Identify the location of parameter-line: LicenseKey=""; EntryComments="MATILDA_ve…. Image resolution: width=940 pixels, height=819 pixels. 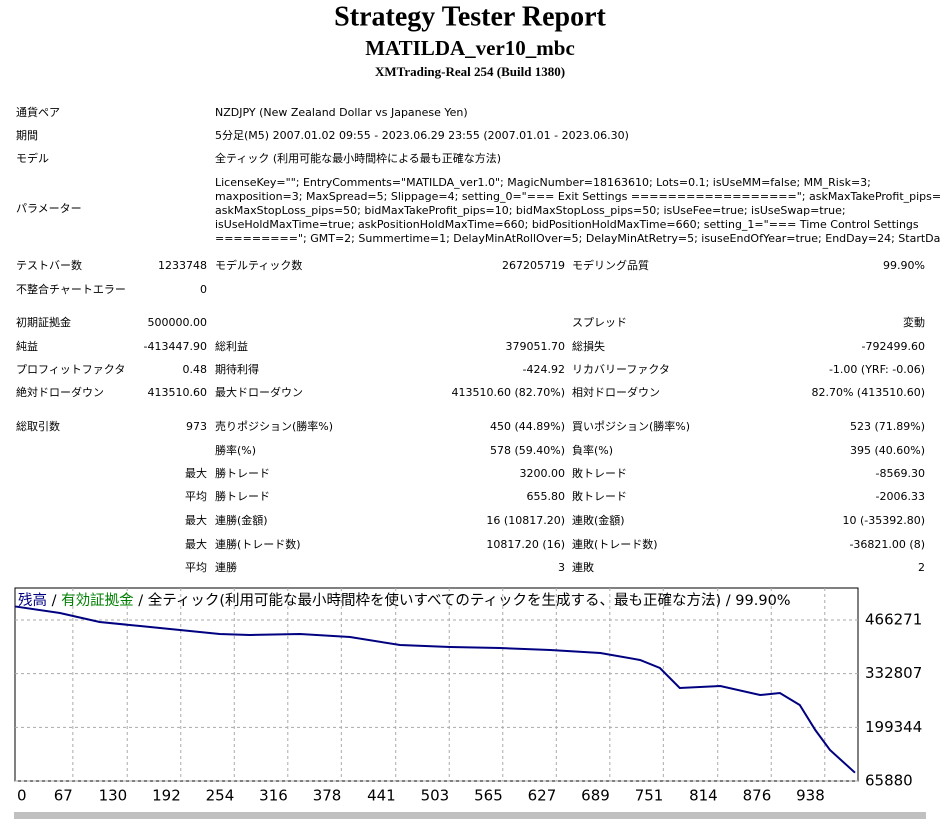
(543, 182).